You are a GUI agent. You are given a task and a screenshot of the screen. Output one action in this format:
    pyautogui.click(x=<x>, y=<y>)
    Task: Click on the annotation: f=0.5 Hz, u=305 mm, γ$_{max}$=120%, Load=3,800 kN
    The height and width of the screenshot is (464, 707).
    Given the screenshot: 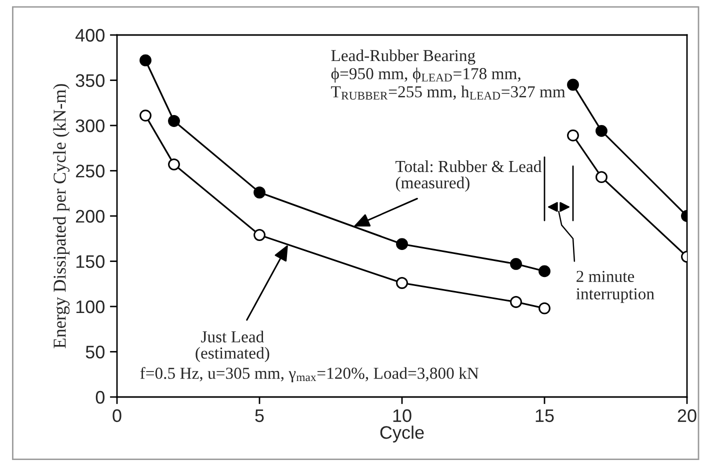 What is the action you would take?
    pyautogui.click(x=309, y=374)
    